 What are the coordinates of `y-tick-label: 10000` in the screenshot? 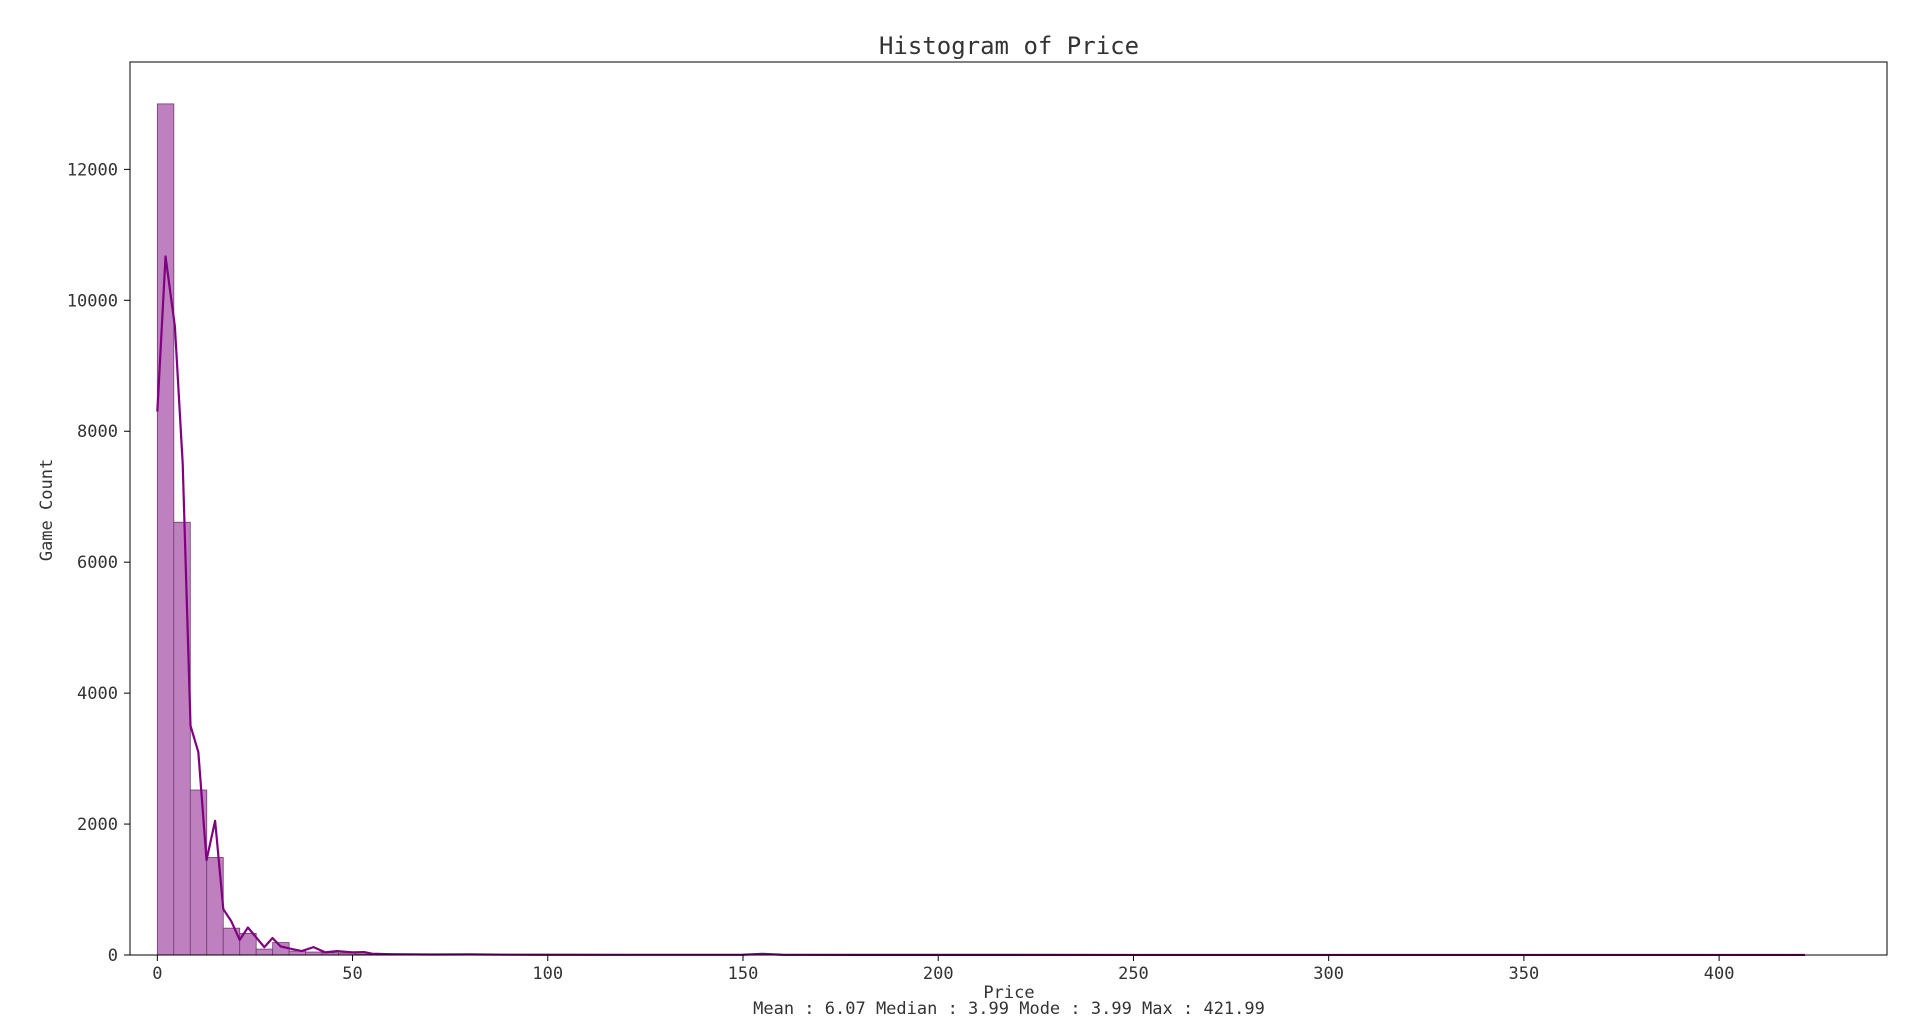 It's located at (92, 301).